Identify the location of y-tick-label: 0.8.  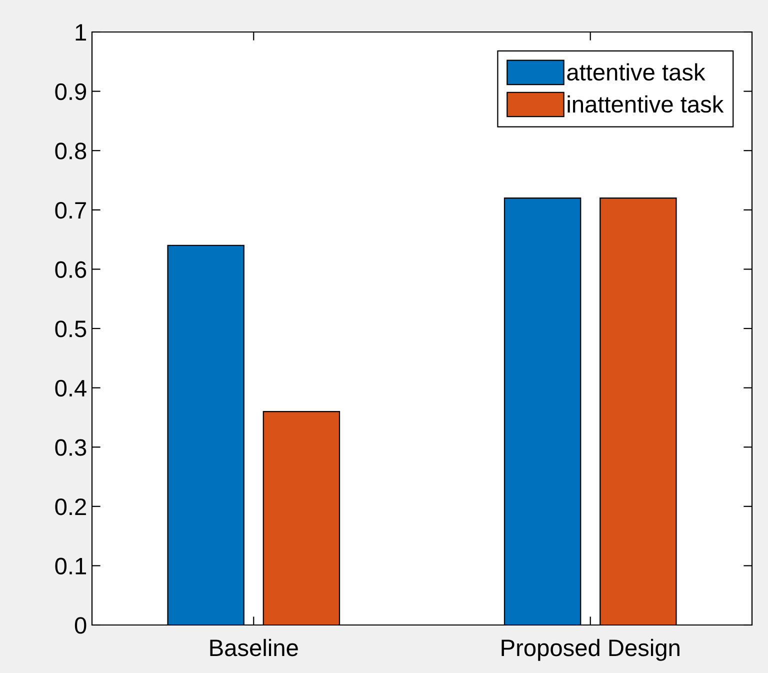
(70, 151).